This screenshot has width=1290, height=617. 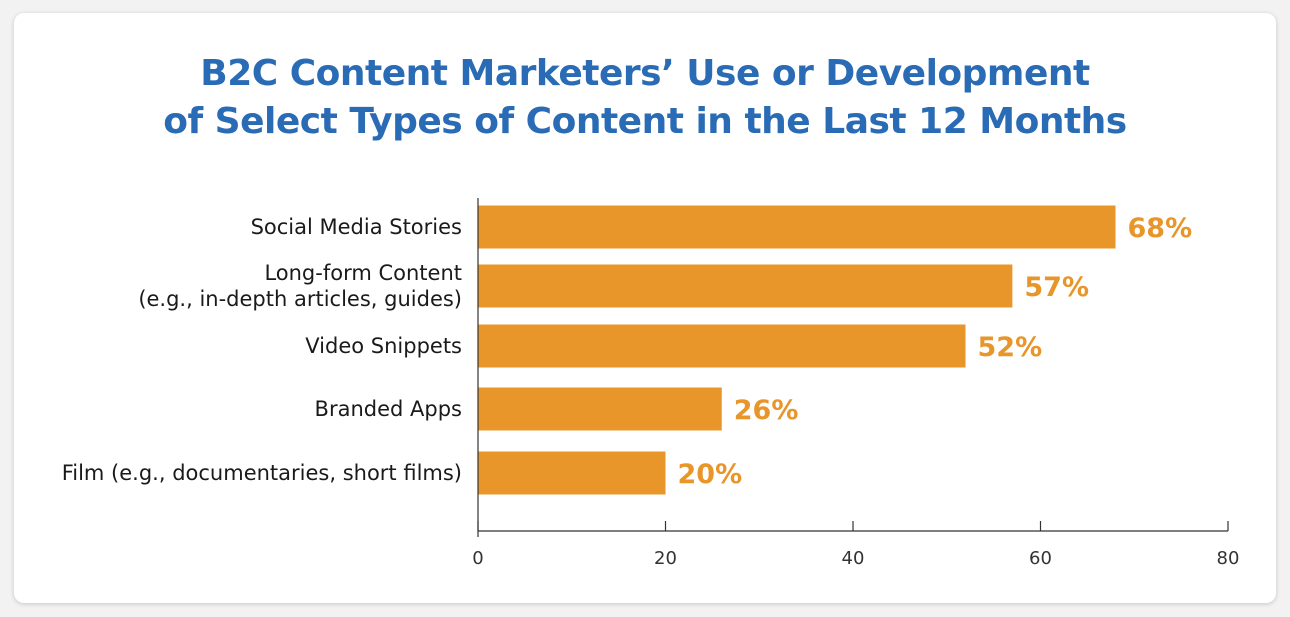 I want to click on category-label-1-line-1: (e.g., in-depth articles, guides), so click(x=300, y=299).